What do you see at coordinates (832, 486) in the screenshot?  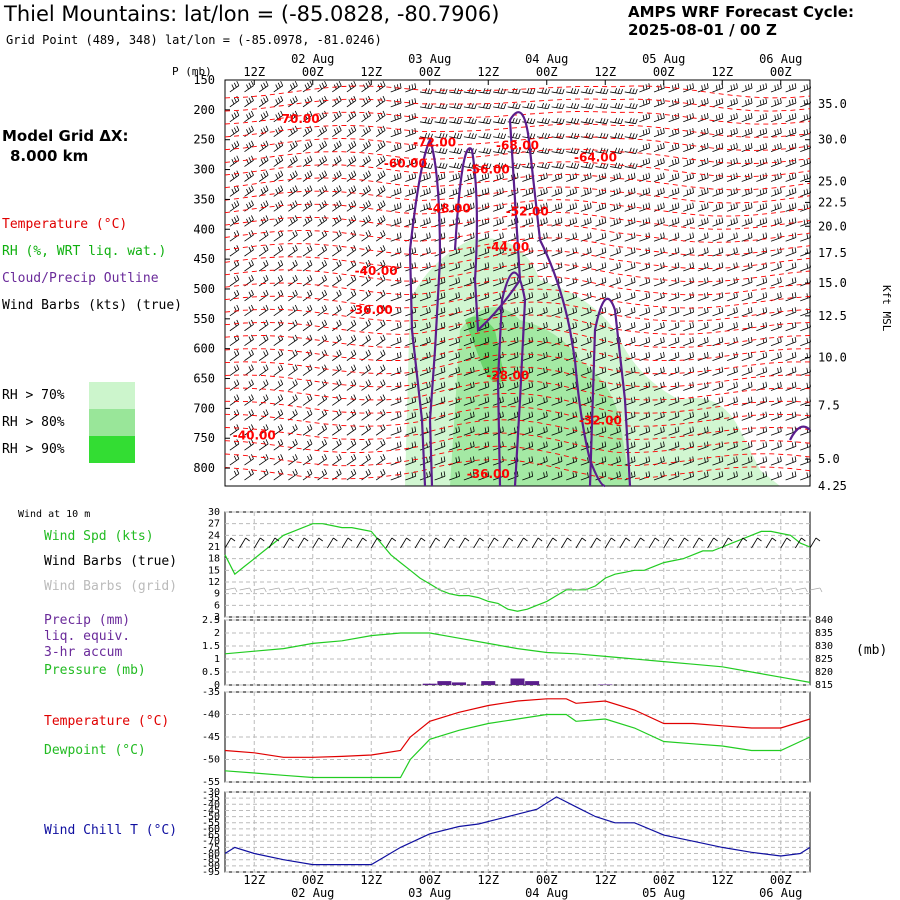 I see `height-tick-label: 4.25` at bounding box center [832, 486].